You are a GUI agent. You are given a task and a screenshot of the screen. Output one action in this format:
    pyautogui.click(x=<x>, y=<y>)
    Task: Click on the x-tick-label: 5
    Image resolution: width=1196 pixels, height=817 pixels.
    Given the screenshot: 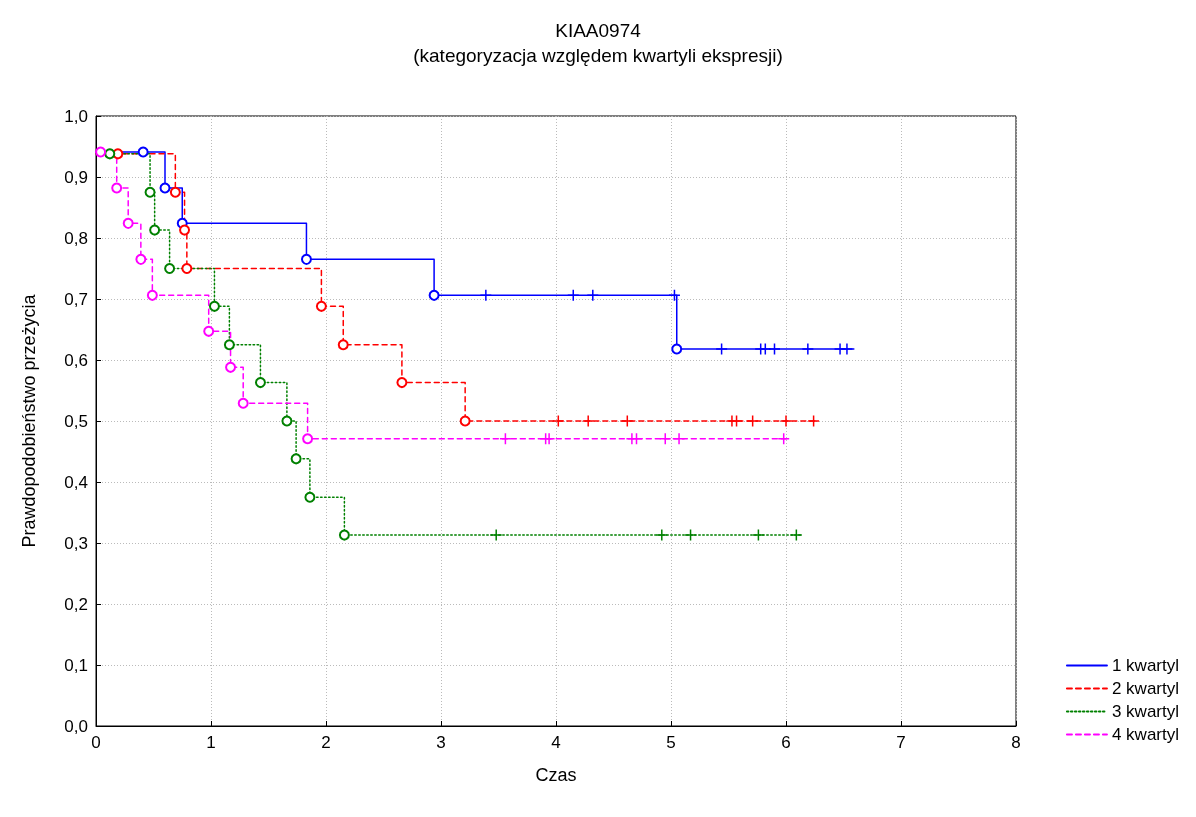 What is the action you would take?
    pyautogui.click(x=671, y=742)
    